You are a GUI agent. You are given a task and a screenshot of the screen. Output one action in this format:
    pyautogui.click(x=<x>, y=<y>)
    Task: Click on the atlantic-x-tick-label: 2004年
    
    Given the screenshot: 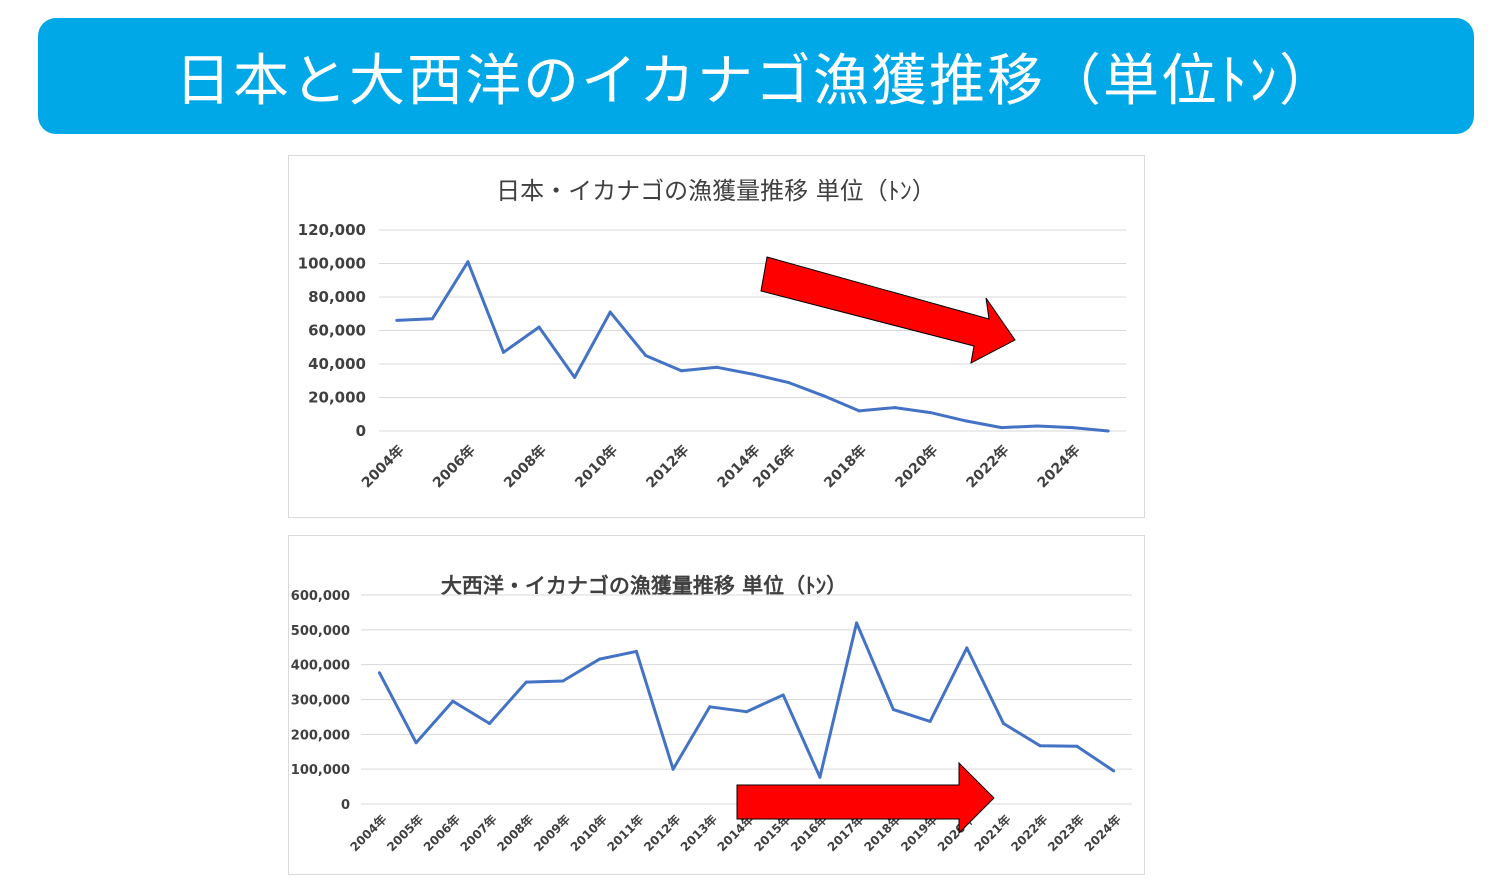 What is the action you would take?
    pyautogui.click(x=368, y=833)
    